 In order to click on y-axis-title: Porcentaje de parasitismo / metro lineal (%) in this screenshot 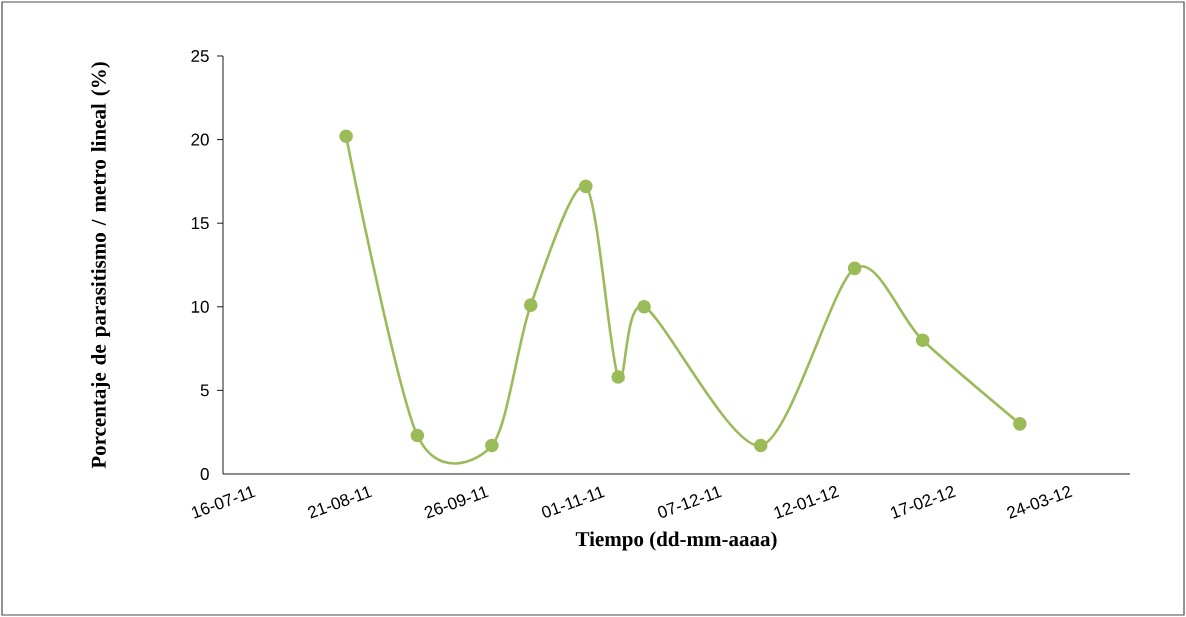, I will do `click(101, 265)`.